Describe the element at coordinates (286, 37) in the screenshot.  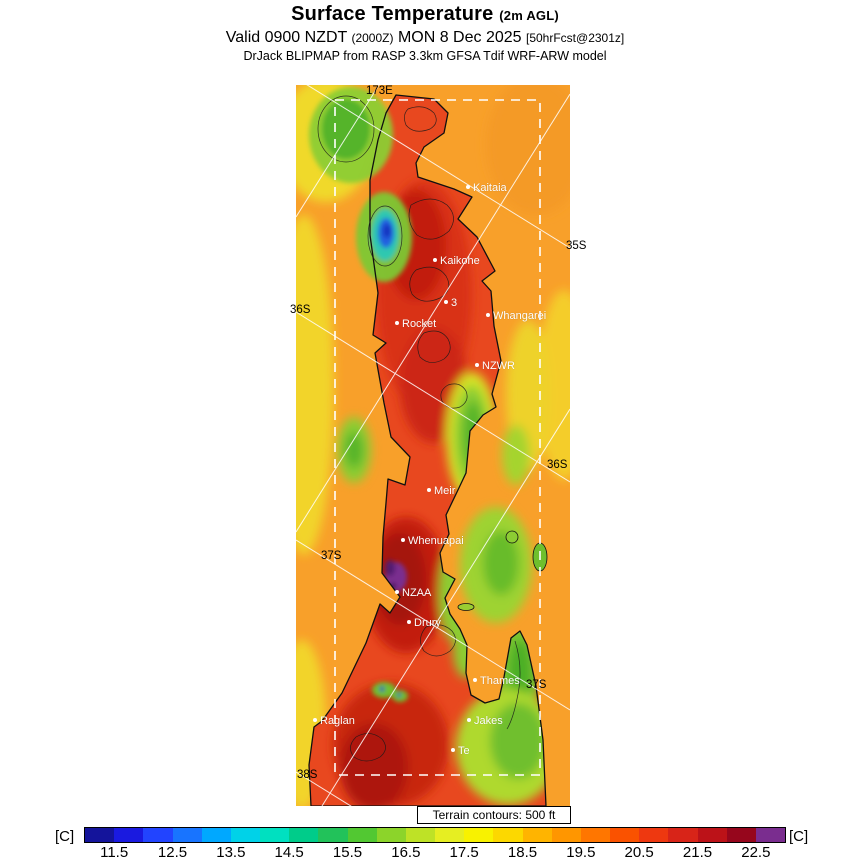
I see `valid-prefix: Valid 0900 NZDT` at that location.